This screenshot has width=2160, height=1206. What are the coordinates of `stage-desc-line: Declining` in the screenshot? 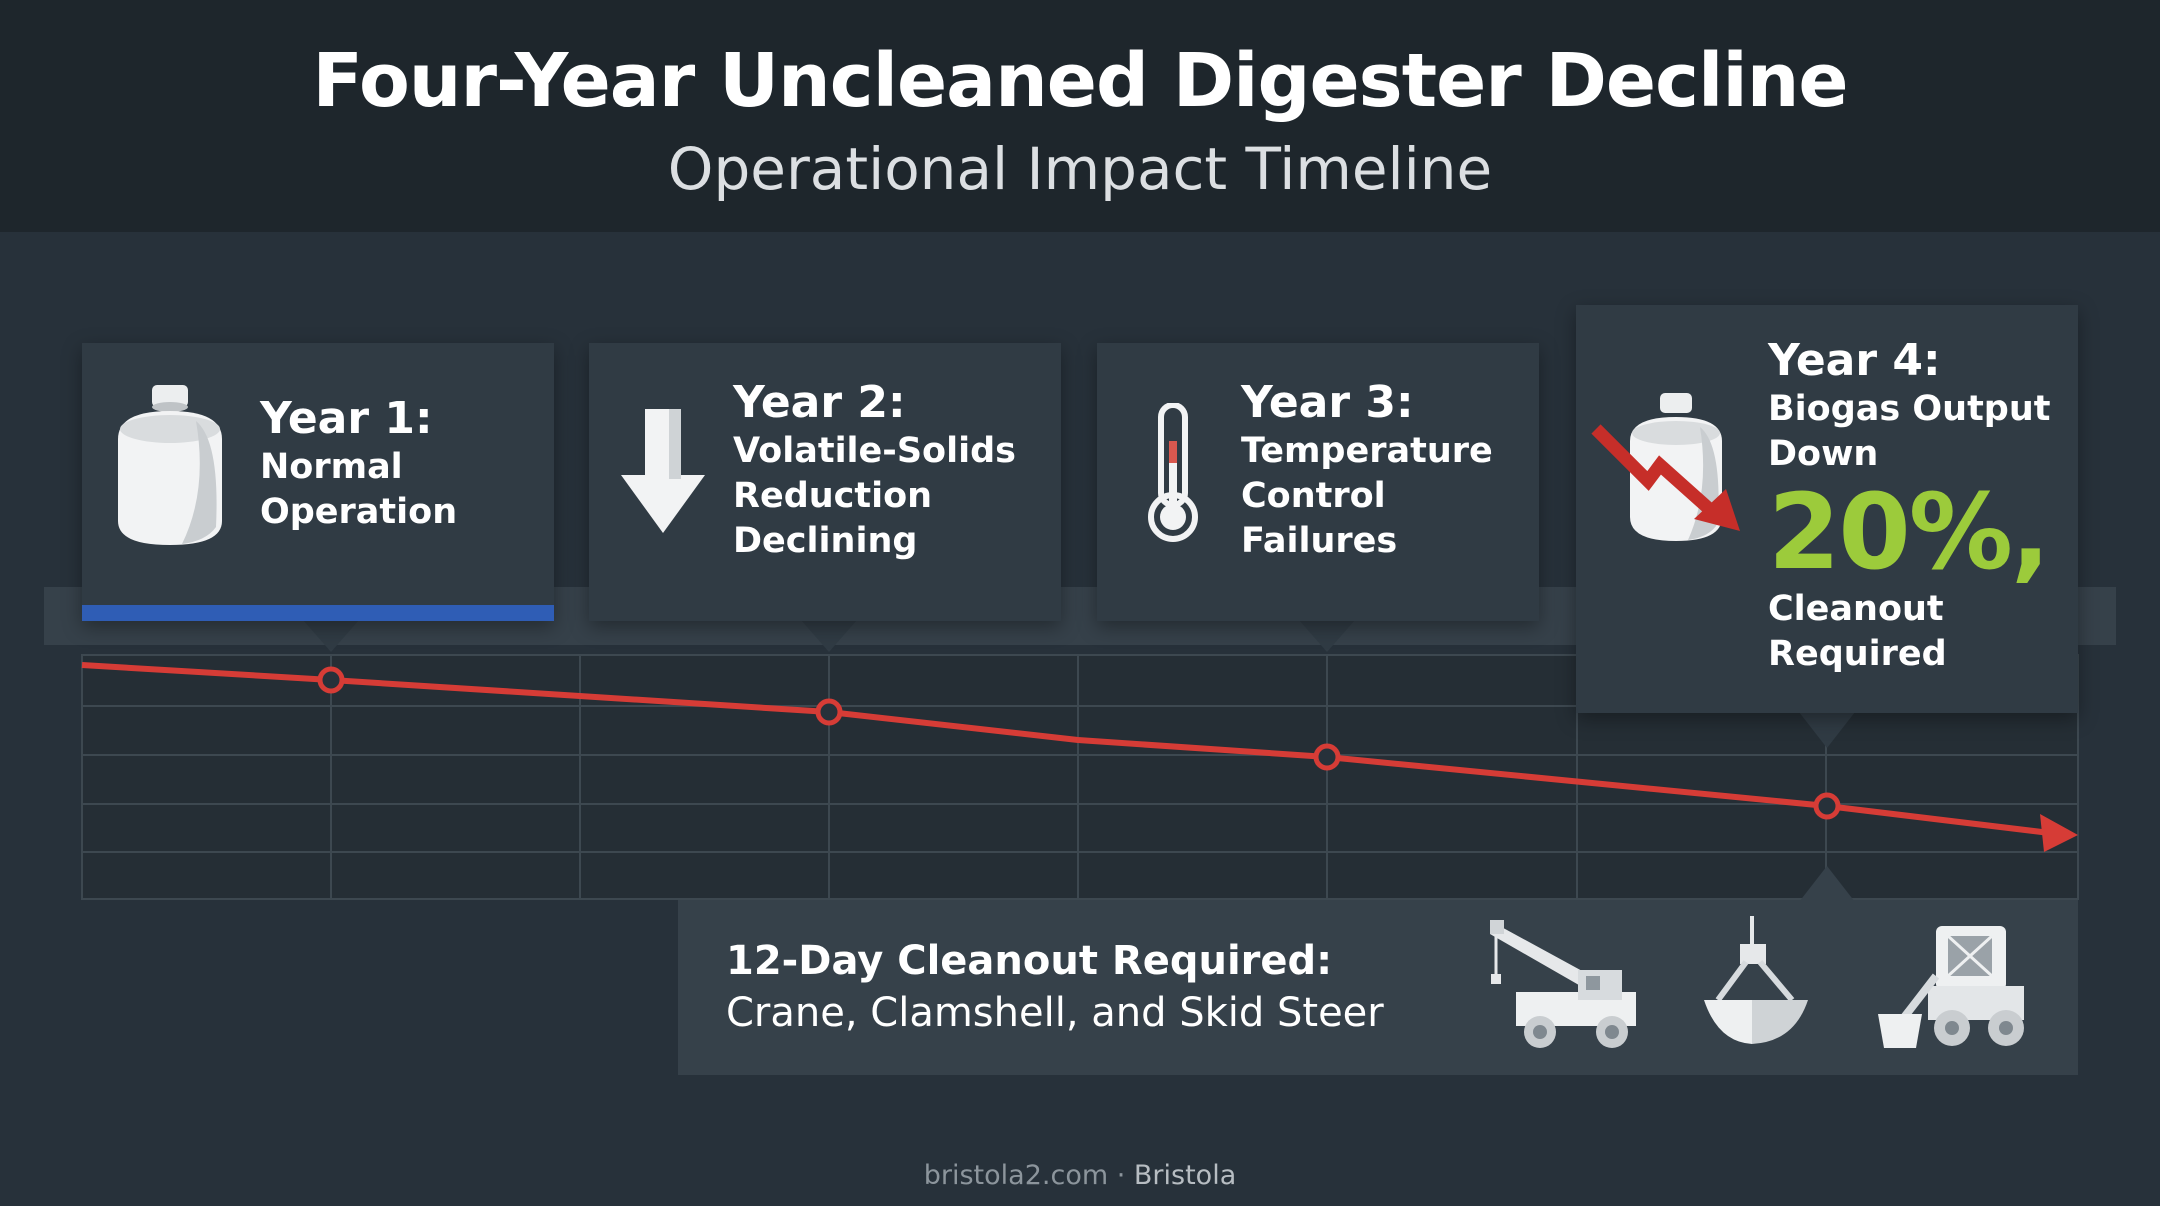 It's located at (825, 541).